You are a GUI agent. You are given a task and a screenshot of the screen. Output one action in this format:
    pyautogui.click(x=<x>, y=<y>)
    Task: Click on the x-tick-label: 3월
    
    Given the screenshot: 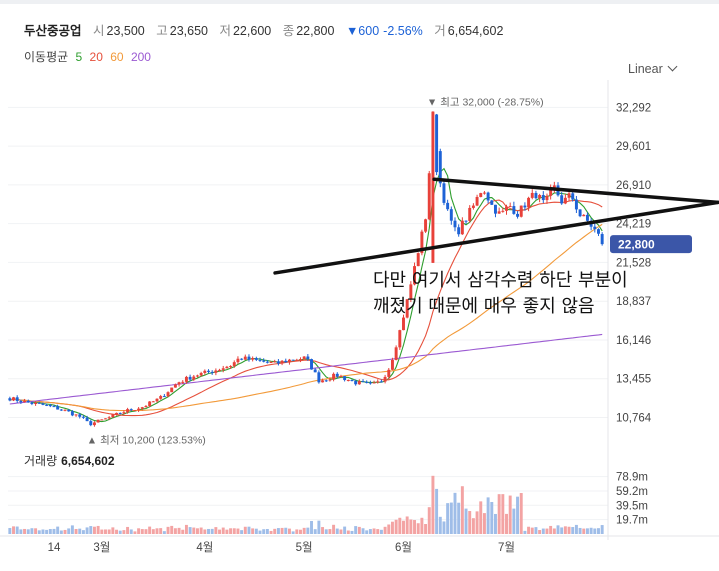 What is the action you would take?
    pyautogui.click(x=101, y=547)
    